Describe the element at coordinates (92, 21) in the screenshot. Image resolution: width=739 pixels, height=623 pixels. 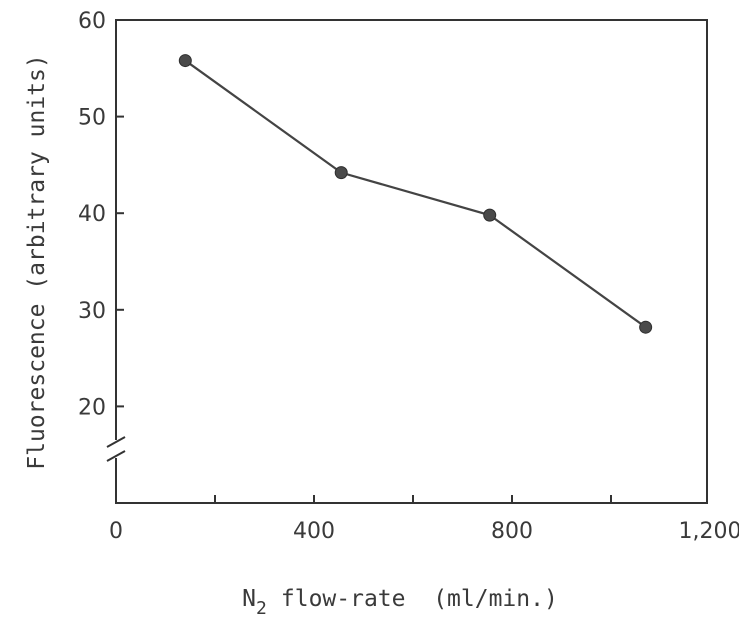
I see `y-tick-label: 60` at that location.